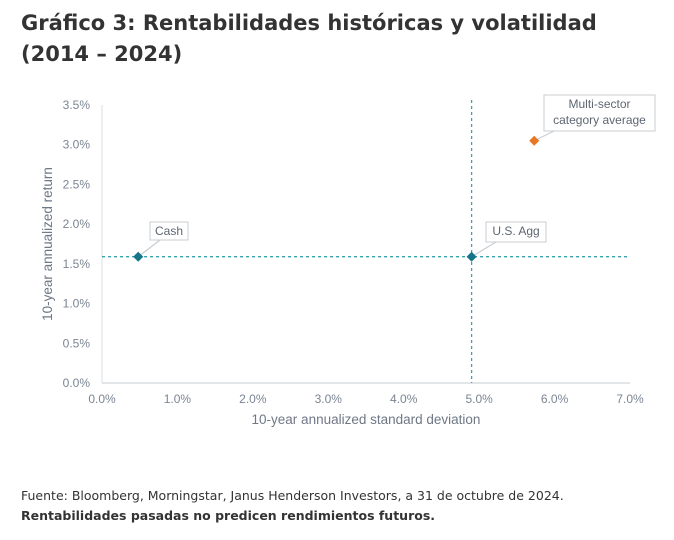  What do you see at coordinates (479, 399) in the screenshot?
I see `x-tick-label: 5.0%` at bounding box center [479, 399].